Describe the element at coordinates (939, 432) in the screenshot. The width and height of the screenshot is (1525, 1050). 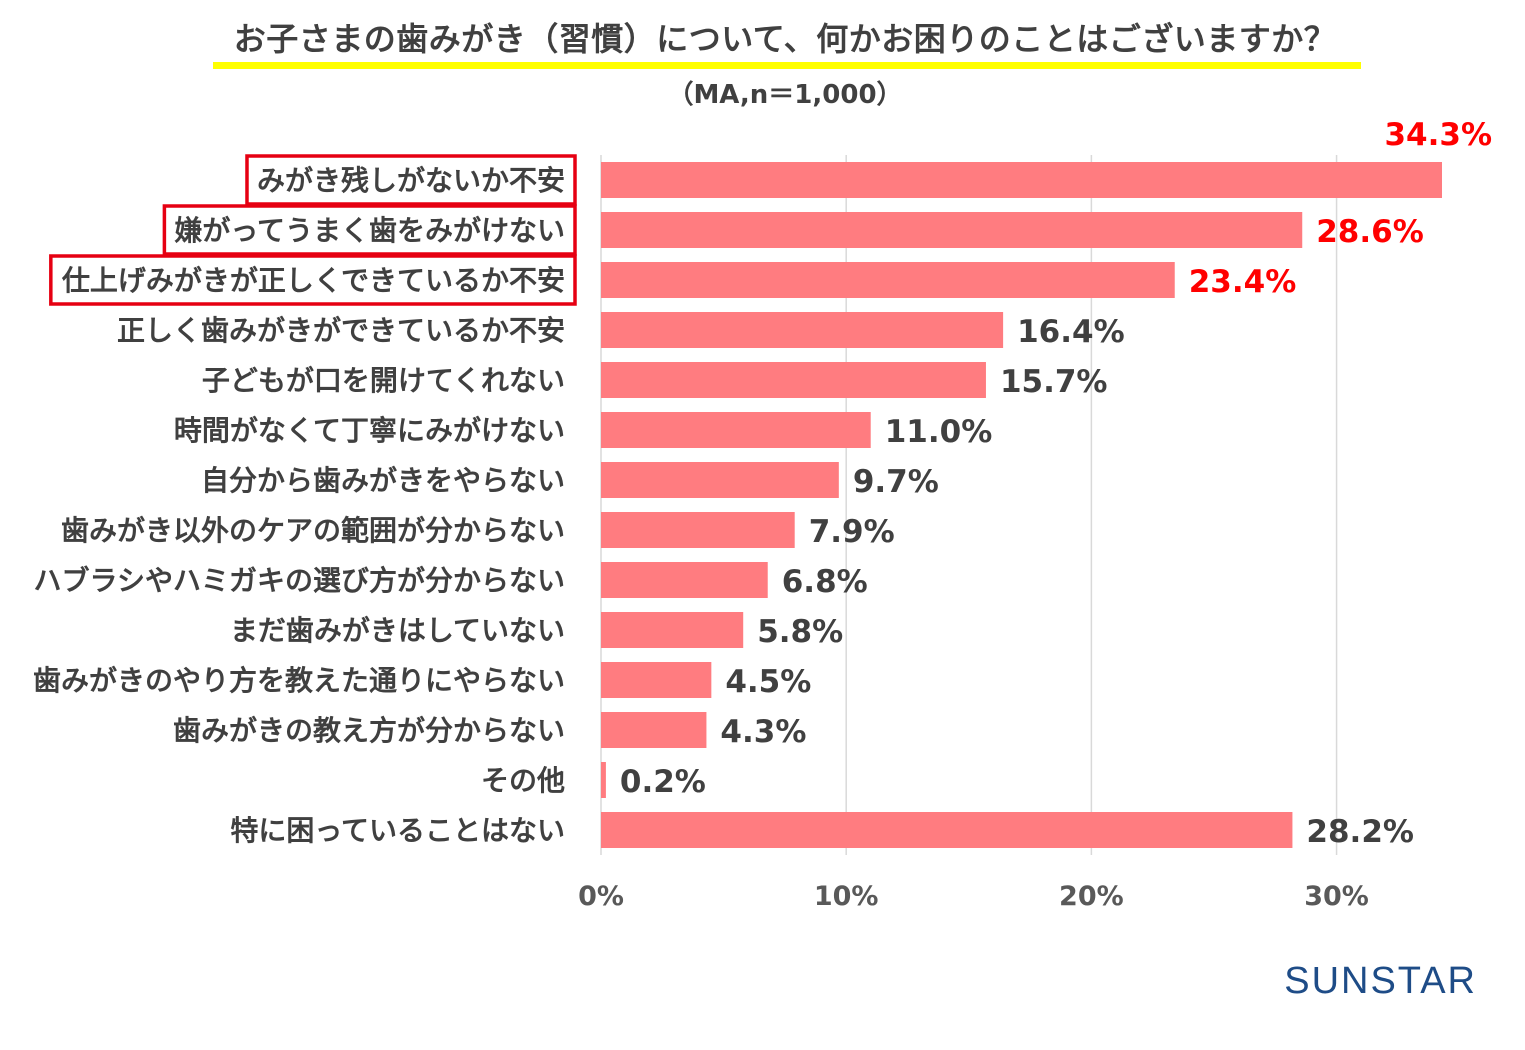
I see `data-label: 11.0%` at that location.